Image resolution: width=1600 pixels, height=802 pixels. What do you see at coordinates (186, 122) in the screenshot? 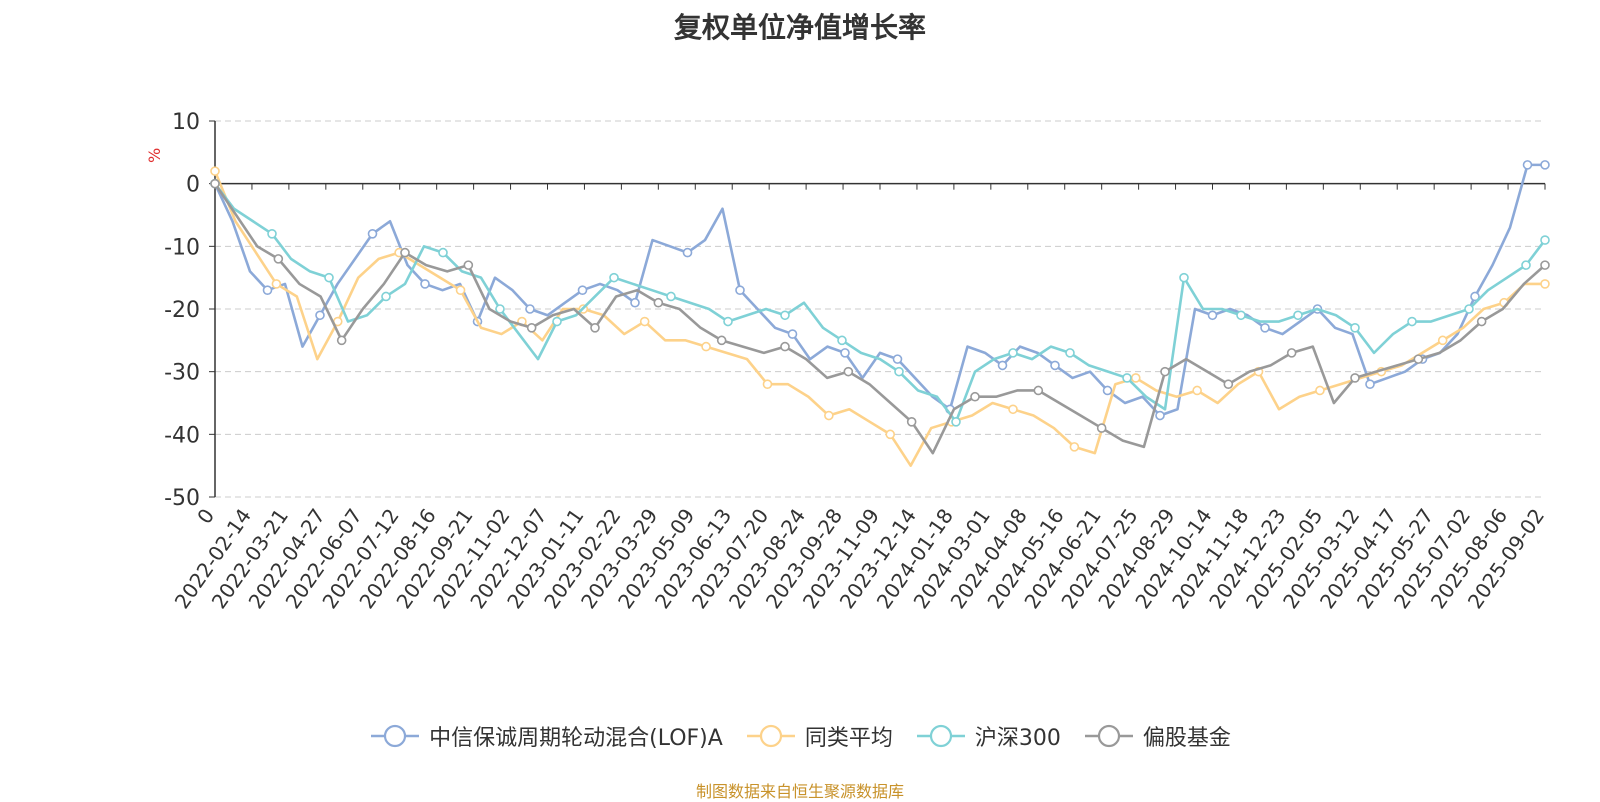
I see `y-tick-label: 10` at bounding box center [186, 122].